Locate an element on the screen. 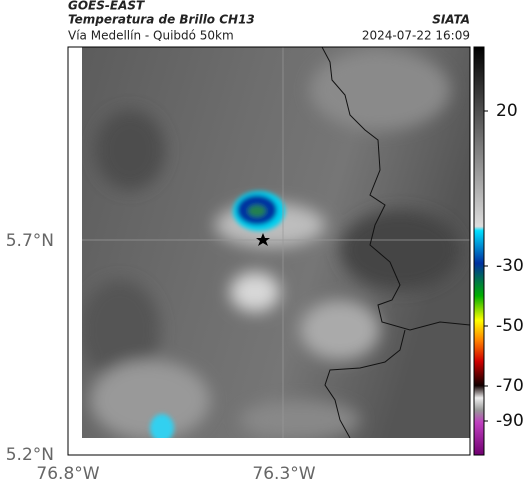 This screenshot has height=491, width=526. colorbar-label: 20 is located at coordinates (507, 111).